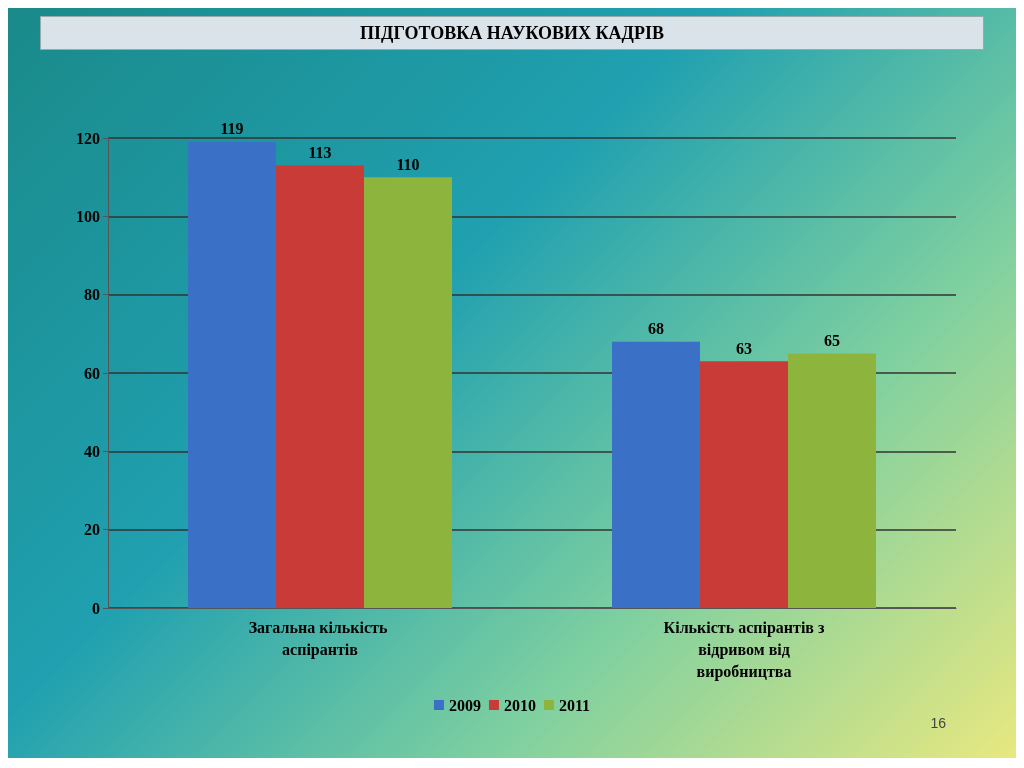 The image size is (1024, 768). I want to click on y-tick-label: 100, so click(88, 216).